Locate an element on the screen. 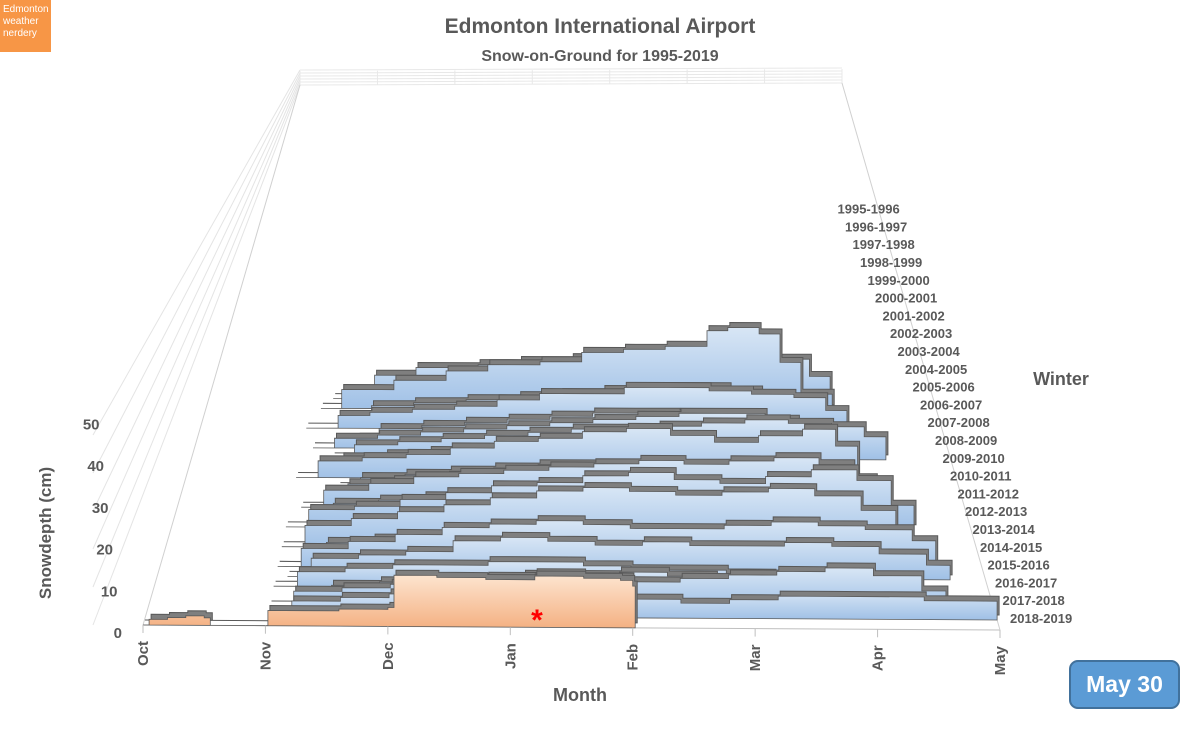 The width and height of the screenshot is (1198, 731). edmonton-weather-nerdery-badge: Edmonton weather nerdery is located at coordinates (25, 26).